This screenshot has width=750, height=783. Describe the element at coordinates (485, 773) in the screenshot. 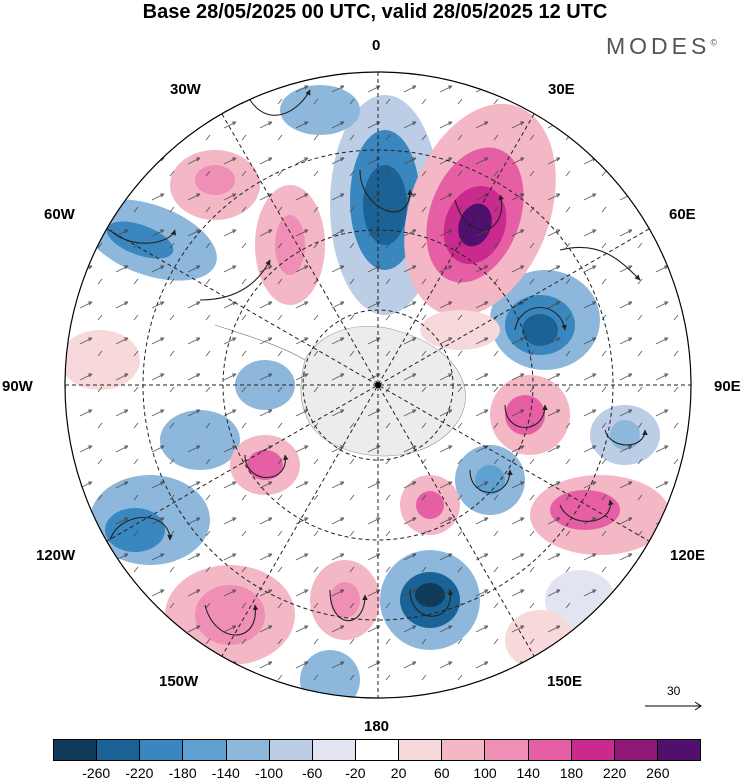

I see `colorbar-tick-label: 100` at that location.